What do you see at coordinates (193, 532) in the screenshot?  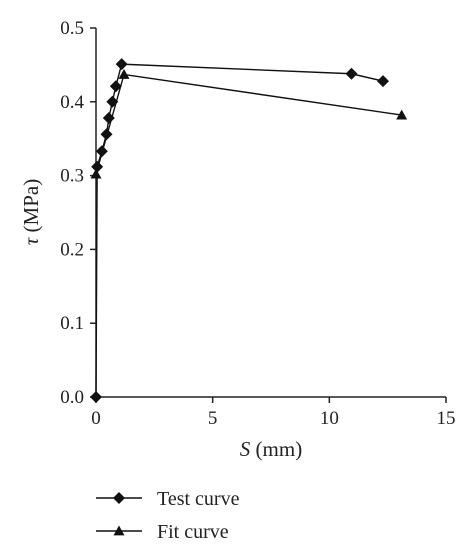 I see `legend-fit-curve-label: Fit curve` at bounding box center [193, 532].